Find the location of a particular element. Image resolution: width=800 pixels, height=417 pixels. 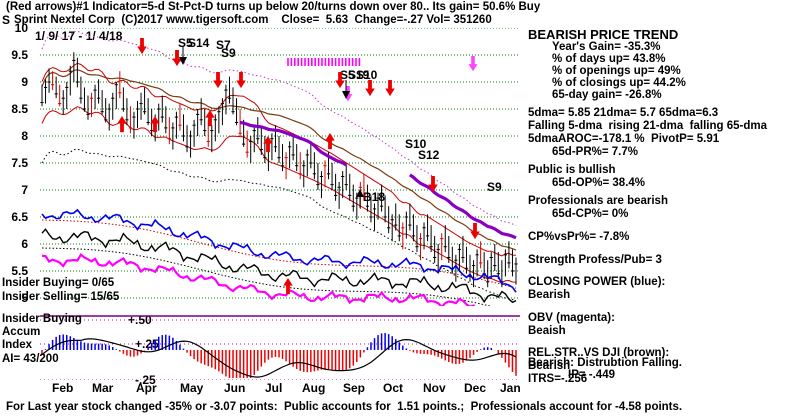

itrs-value: ITRS=-.256 is located at coordinates (558, 379).